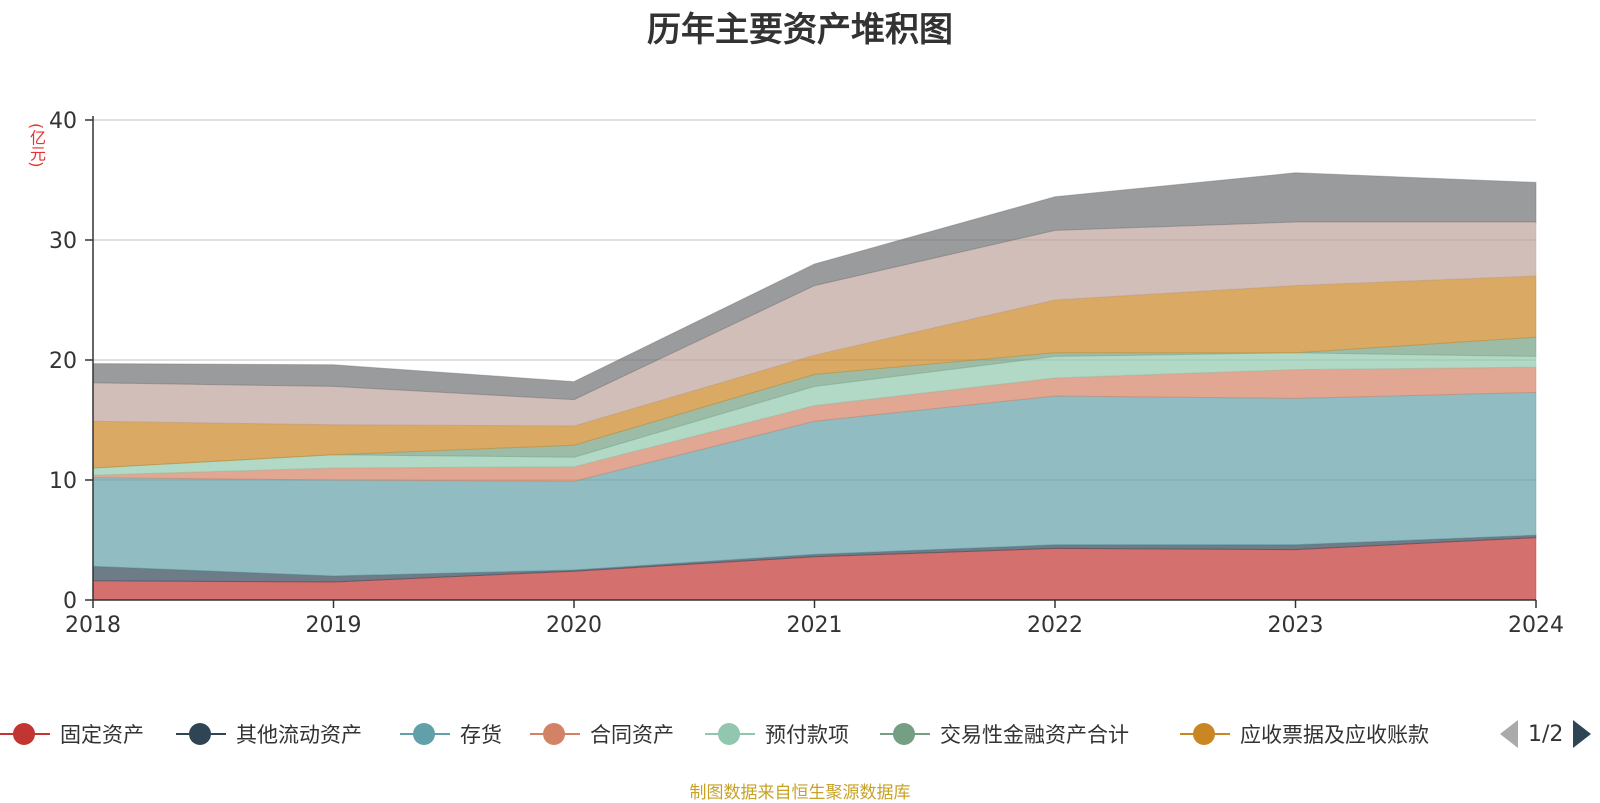  What do you see at coordinates (36, 145) in the screenshot?
I see `y-axis-unit: (亿元)` at bounding box center [36, 145].